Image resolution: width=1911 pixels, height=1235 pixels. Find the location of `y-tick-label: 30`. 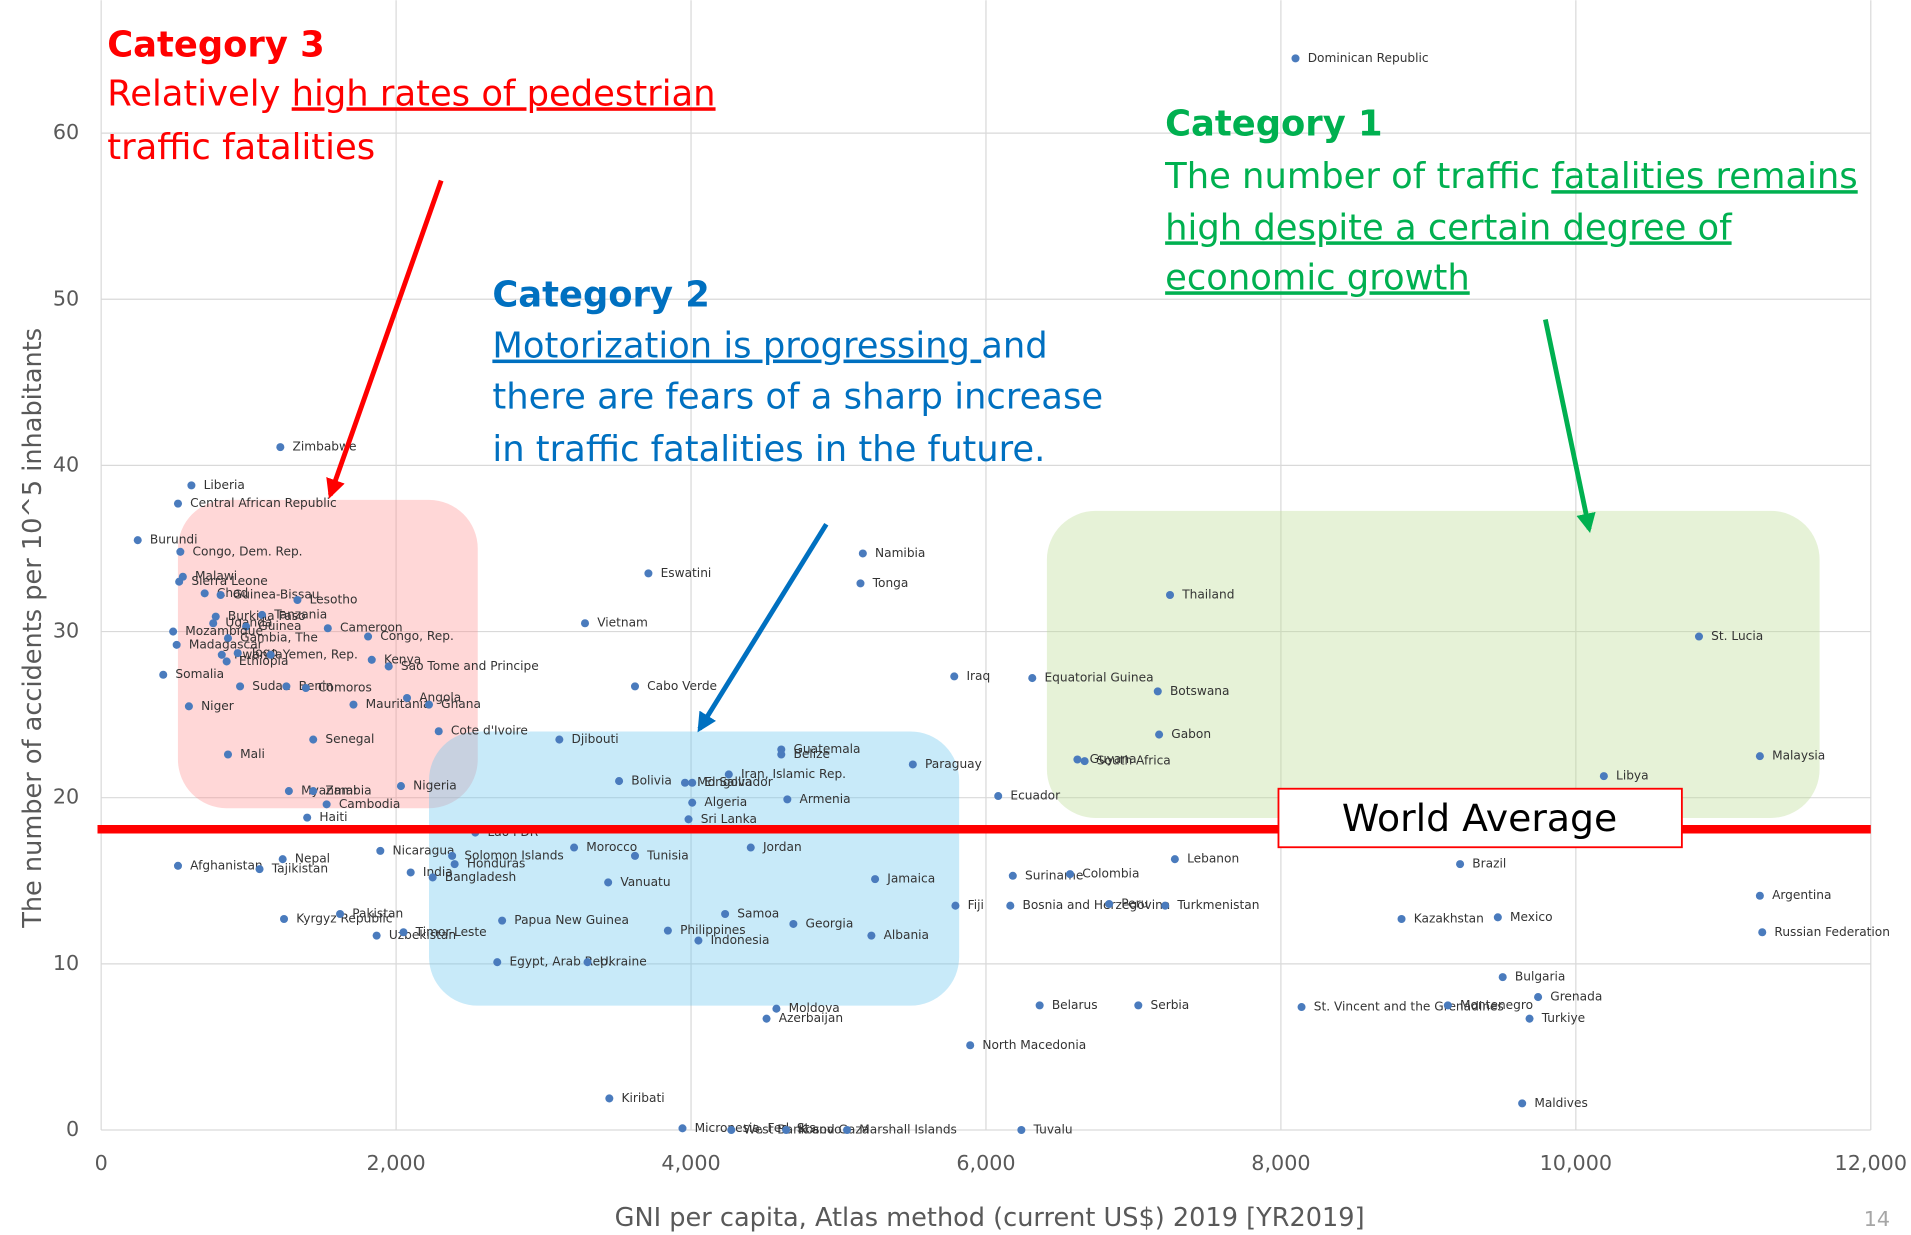

y-tick-label: 30 is located at coordinates (66, 631).